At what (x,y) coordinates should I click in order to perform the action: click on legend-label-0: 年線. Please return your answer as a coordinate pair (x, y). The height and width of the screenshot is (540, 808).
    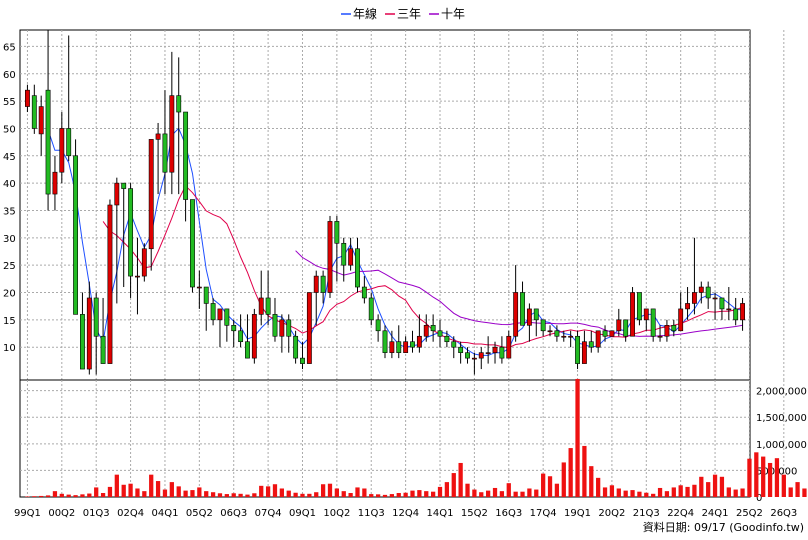
    Looking at the image, I should click on (365, 13).